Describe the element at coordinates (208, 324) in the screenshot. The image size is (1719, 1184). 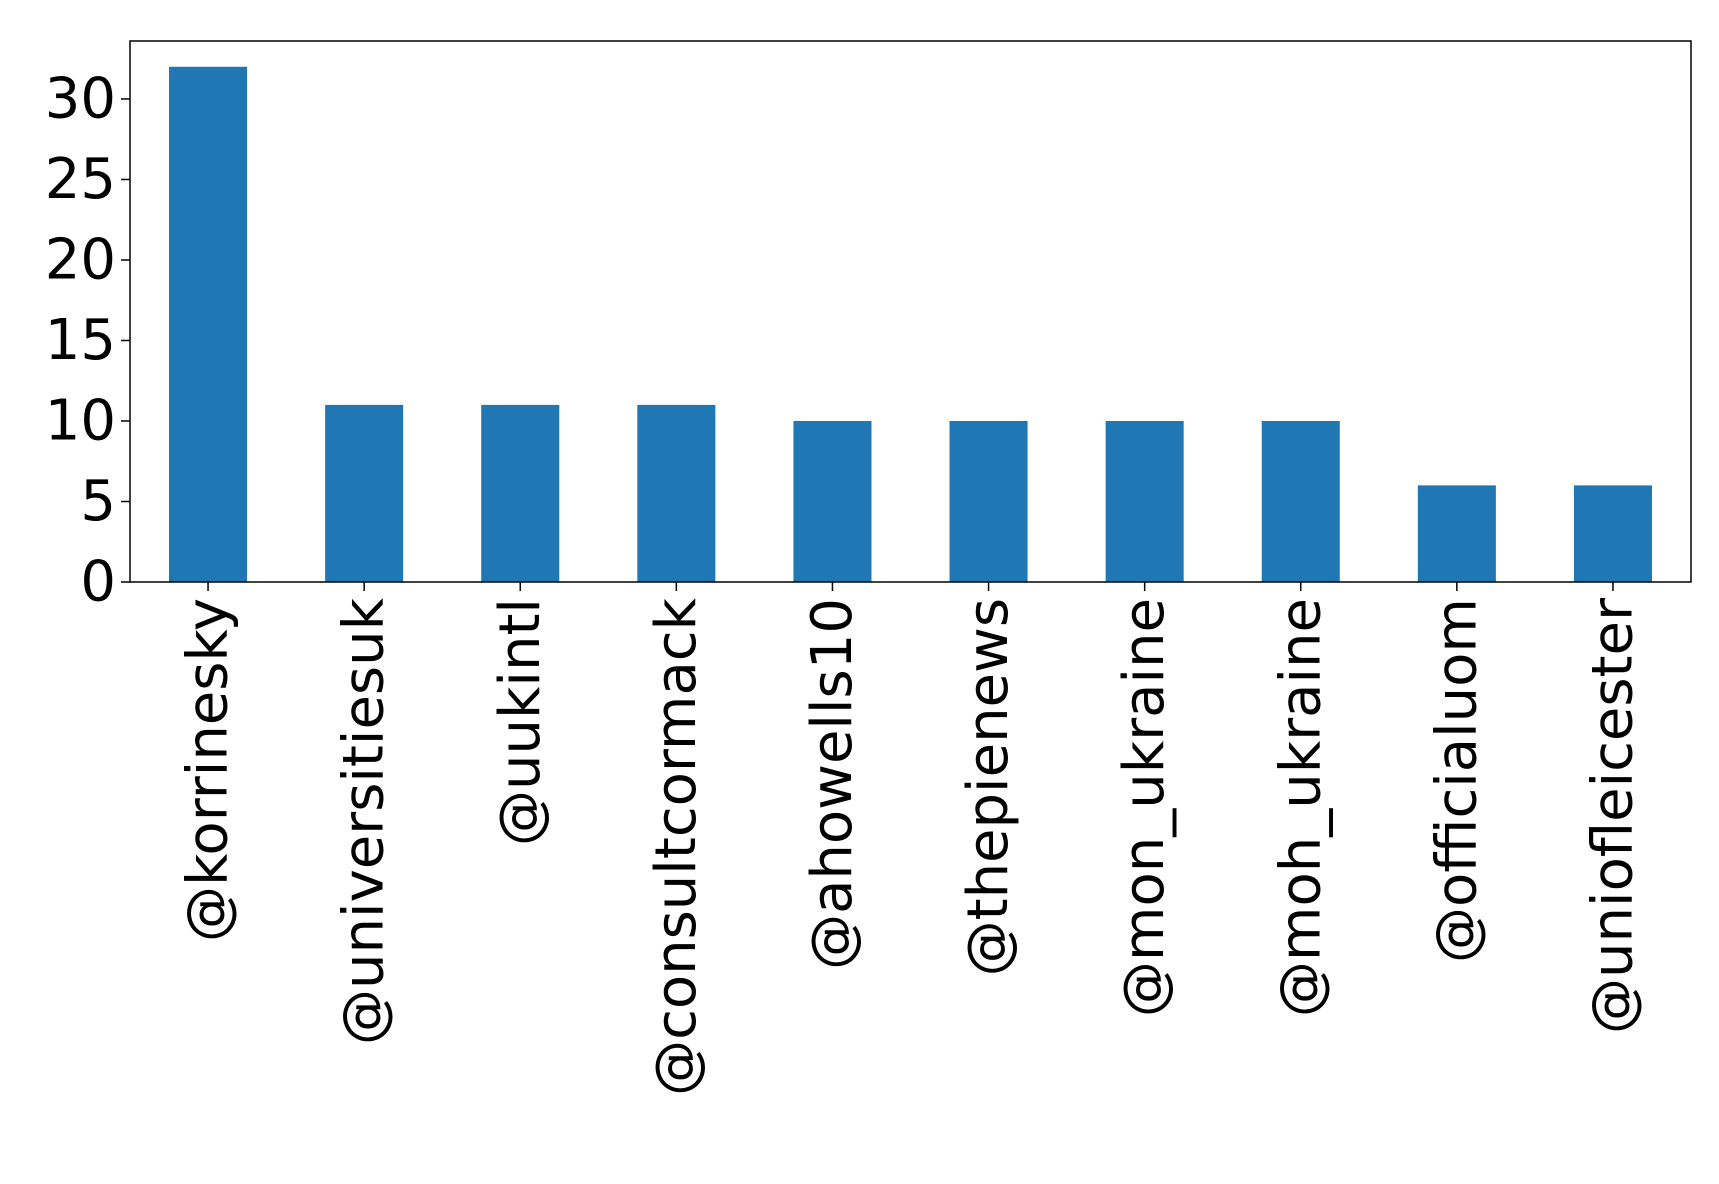
I see `bar-korrinesky` at that location.